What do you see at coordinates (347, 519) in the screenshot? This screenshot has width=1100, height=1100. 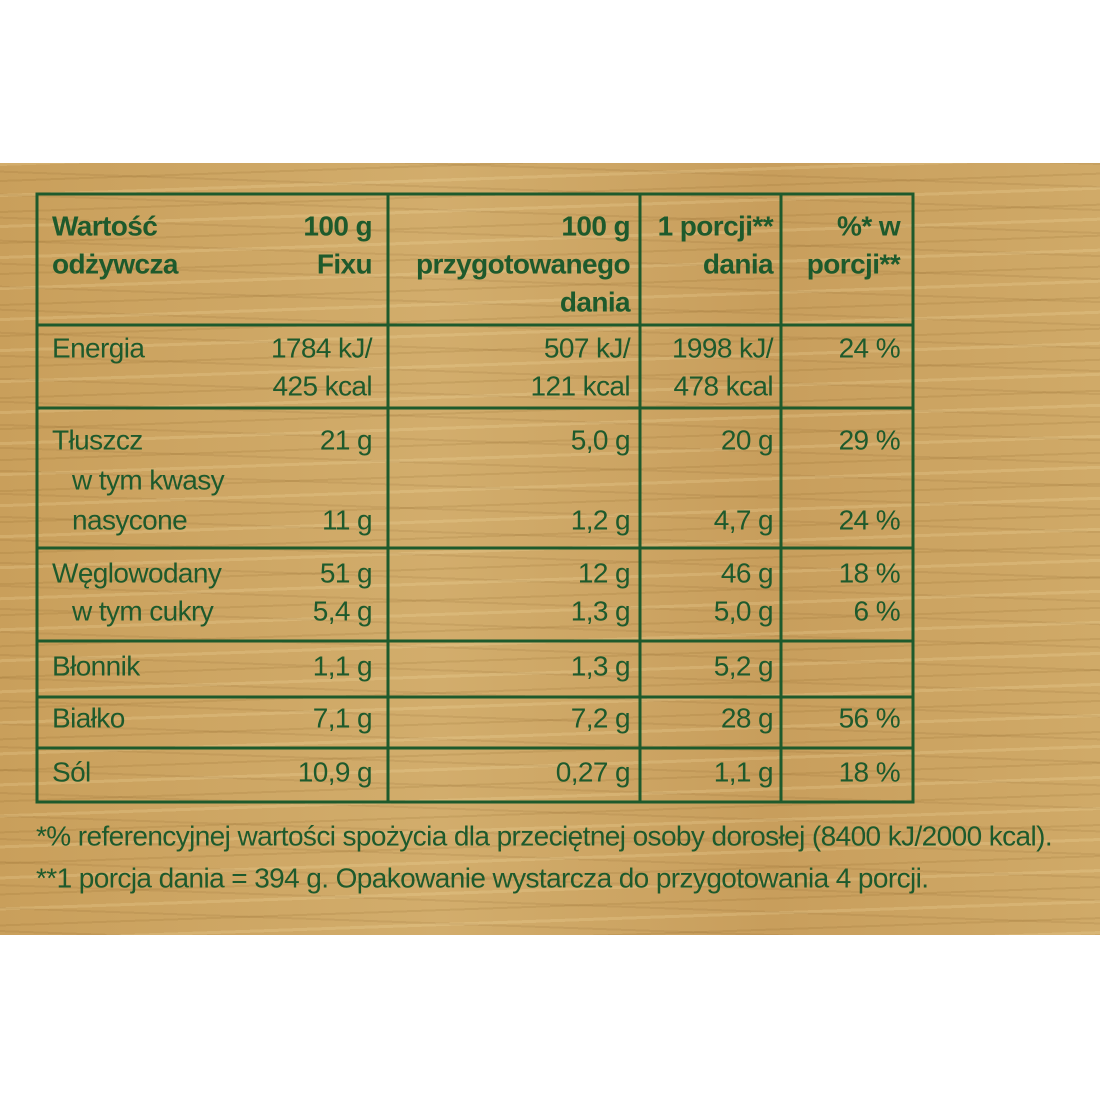 I see `nutrient-value: 11 g` at bounding box center [347, 519].